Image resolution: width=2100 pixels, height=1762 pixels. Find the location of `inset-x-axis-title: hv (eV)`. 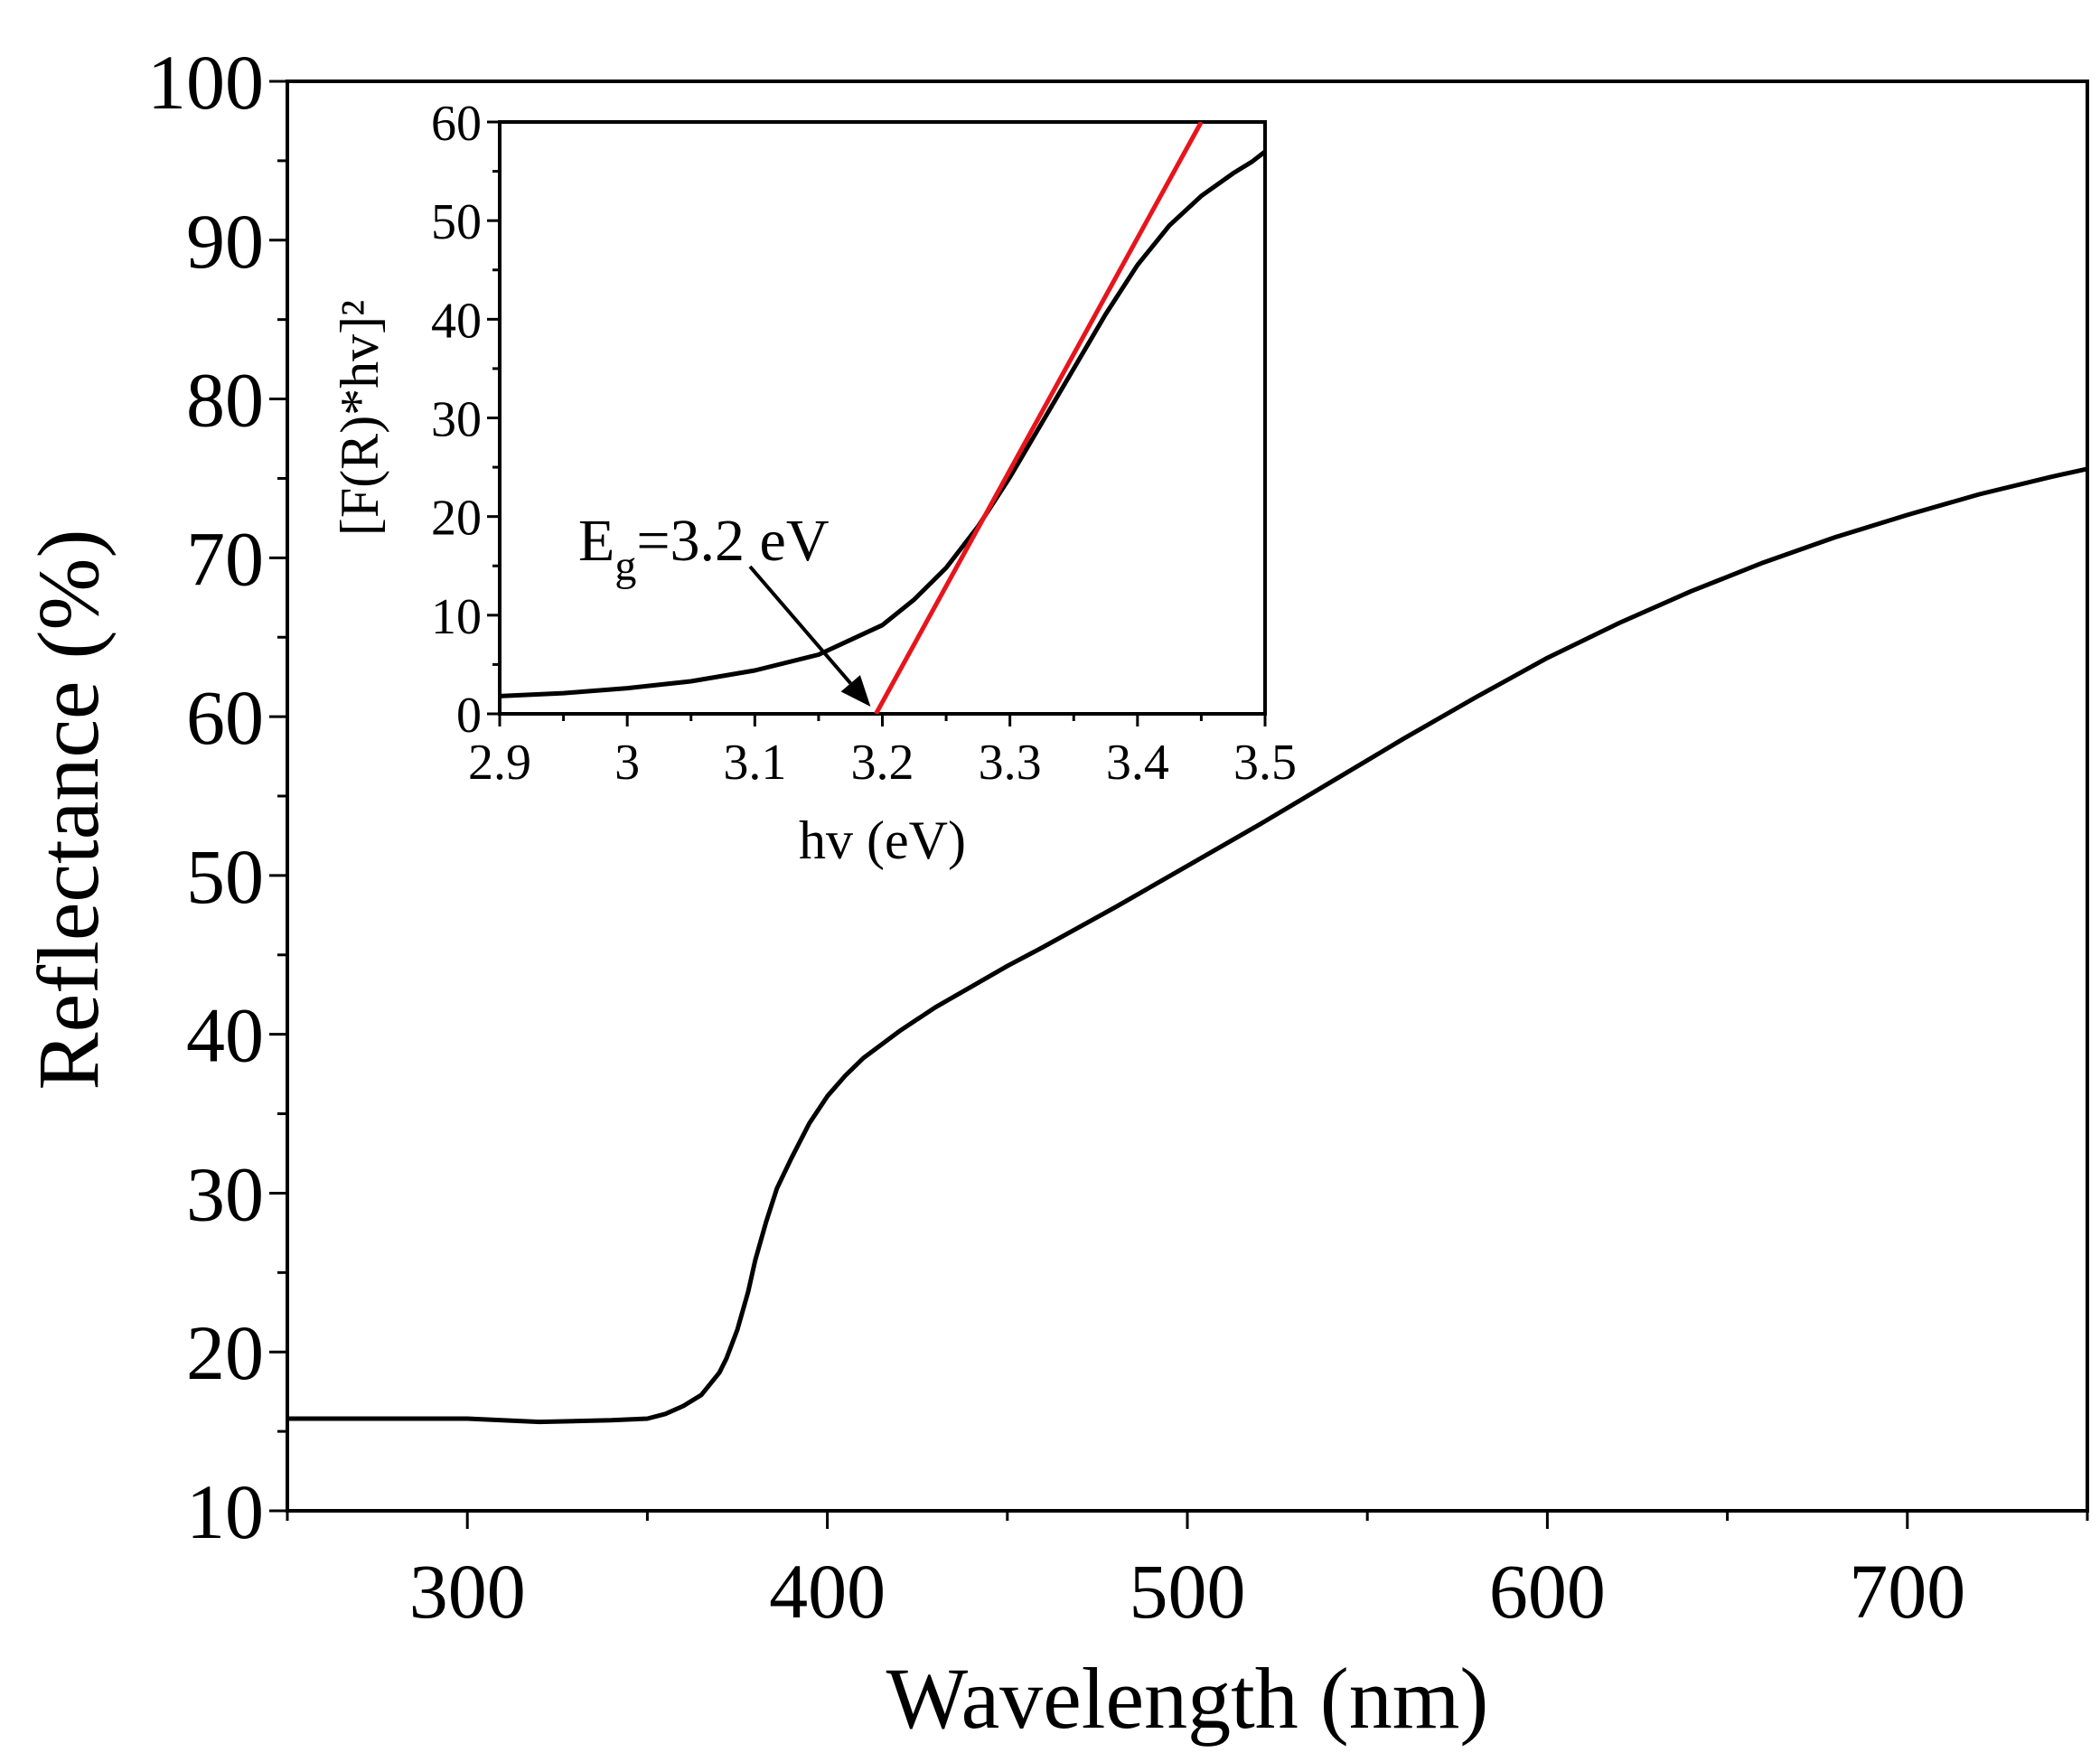

inset-x-axis-title: hv (eV) is located at coordinates (882, 840).